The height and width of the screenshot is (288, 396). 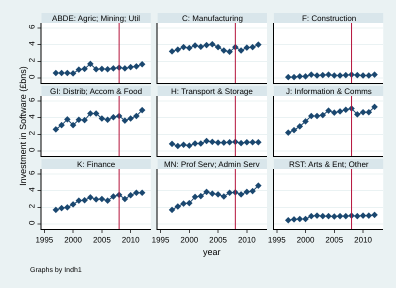 What do you see at coordinates (212, 164) in the screenshot?
I see `chart-title: MN: Prof Serv; Admin Serv` at bounding box center [212, 164].